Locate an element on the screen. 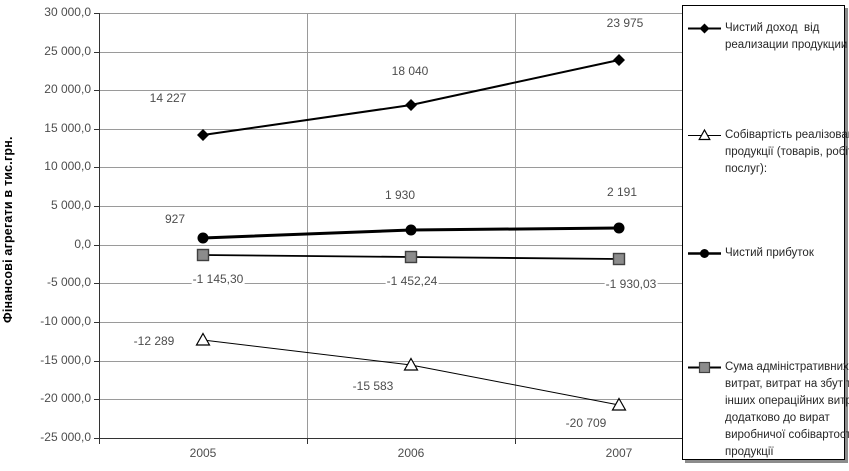  legend-marker-diamond-icon is located at coordinates (704, 28).